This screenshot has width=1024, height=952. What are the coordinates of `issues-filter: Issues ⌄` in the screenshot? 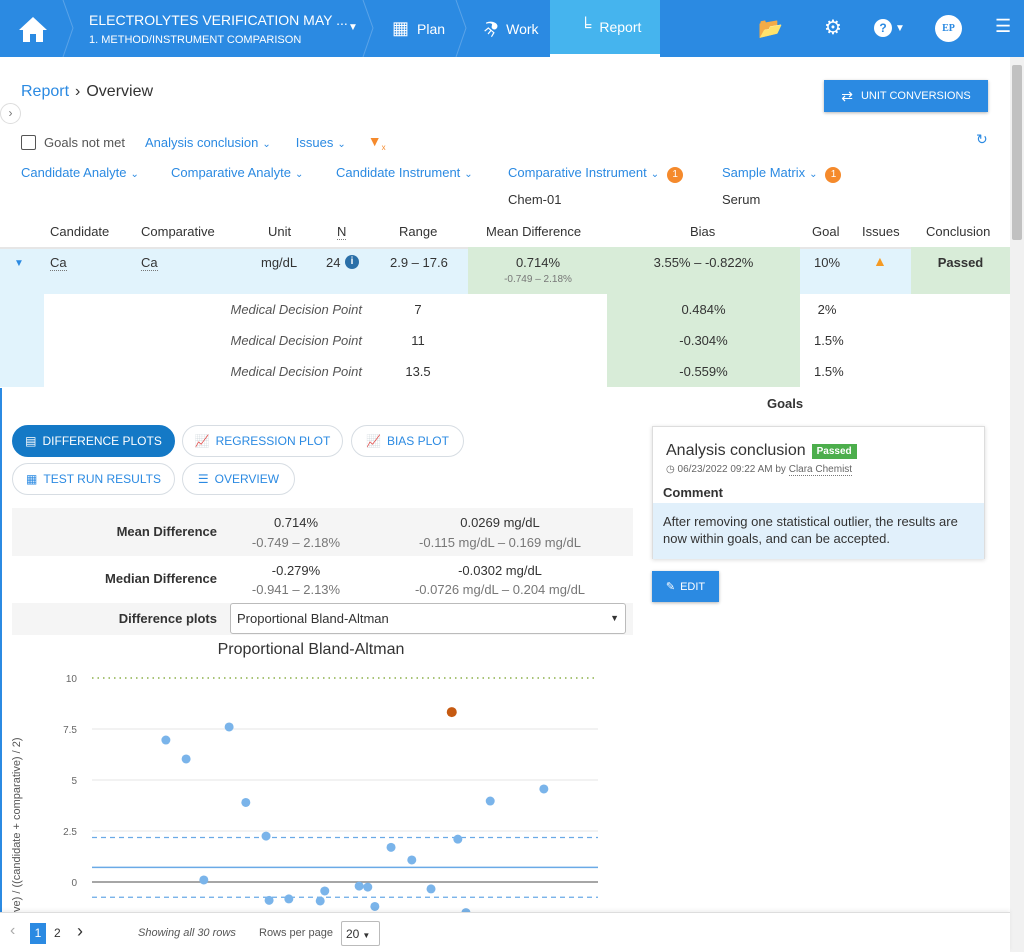 It's located at (321, 142).